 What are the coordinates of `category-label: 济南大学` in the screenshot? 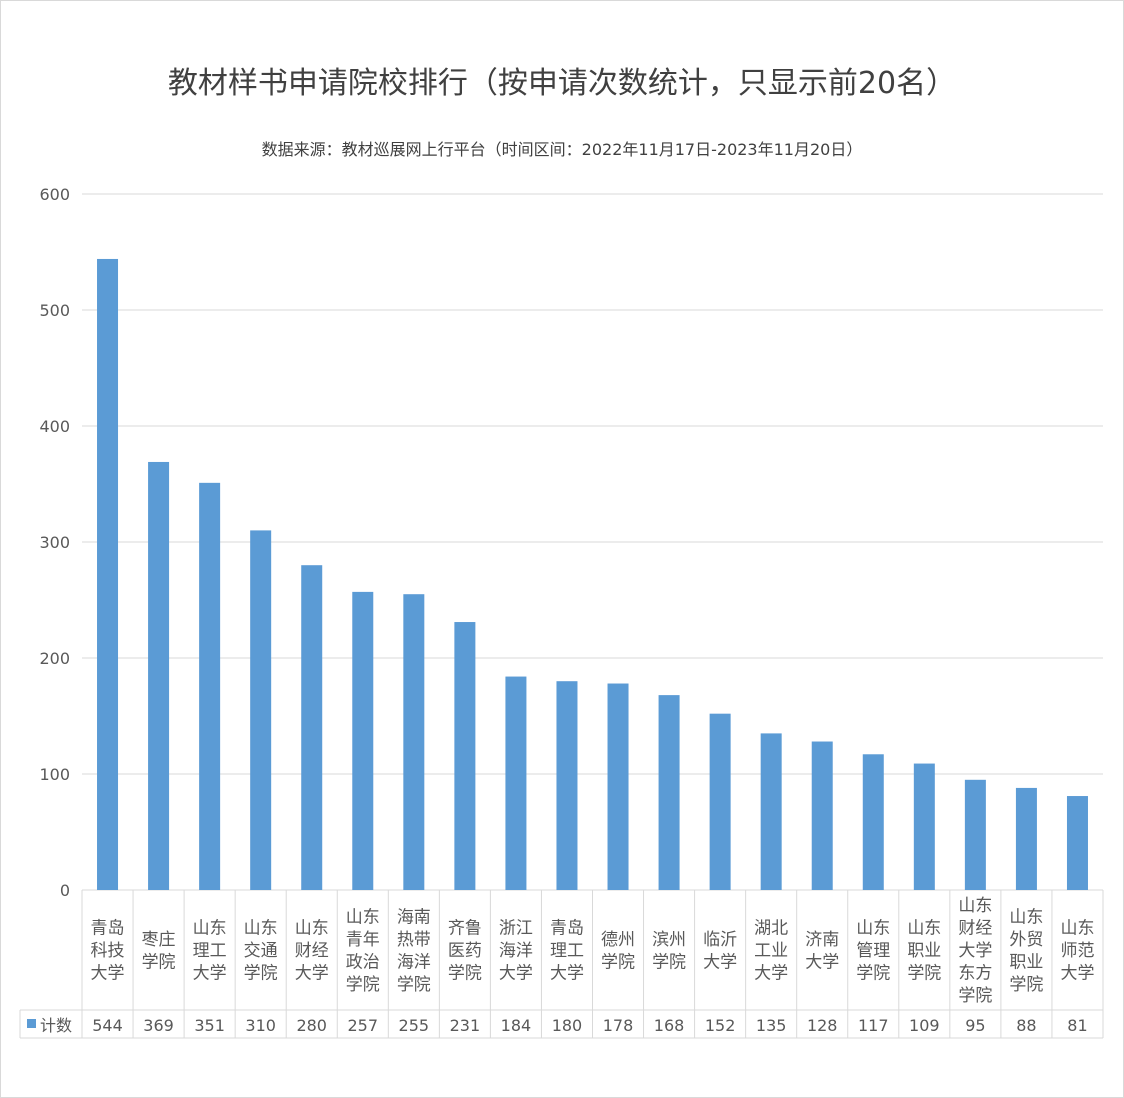 It's located at (822, 951).